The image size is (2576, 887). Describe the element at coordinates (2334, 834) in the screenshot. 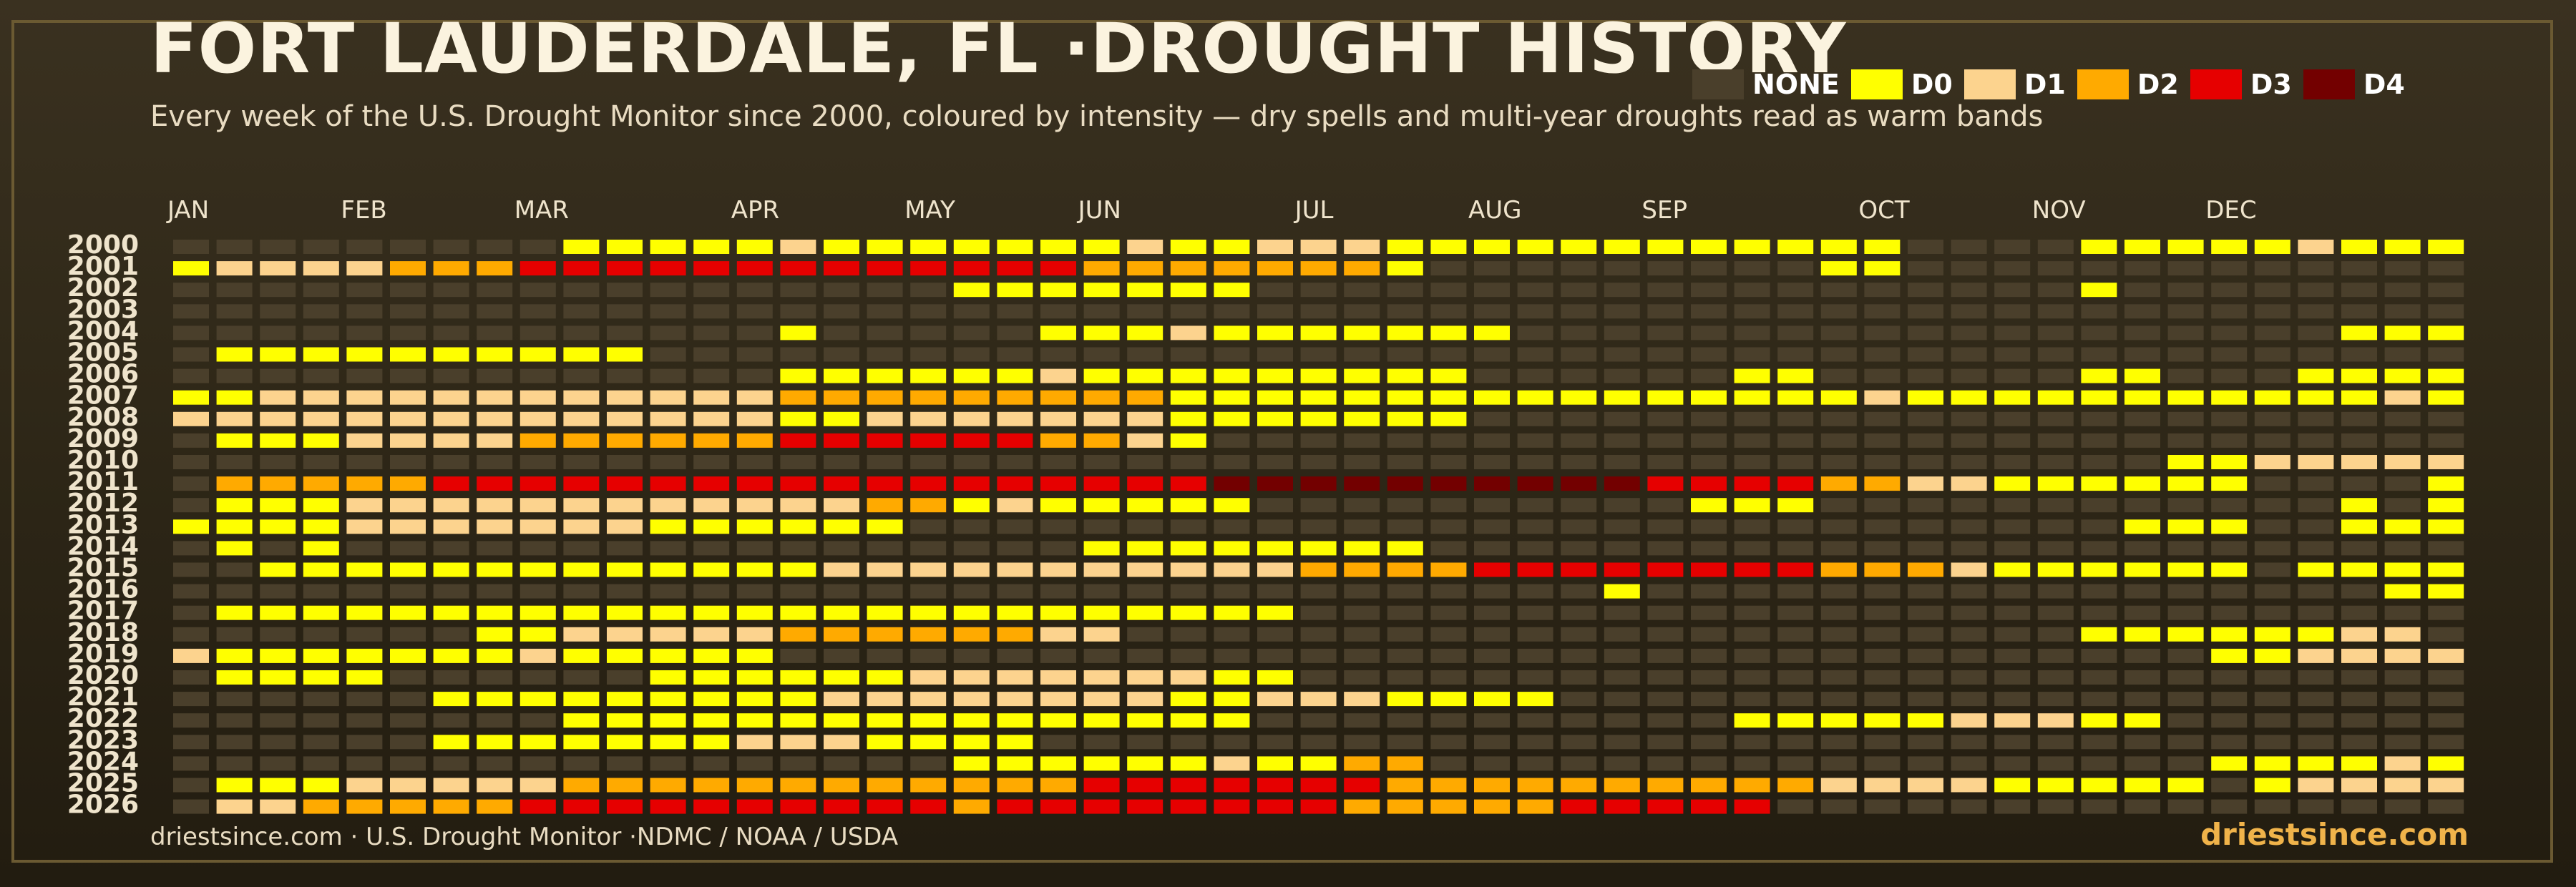

I see `brand-label: driestsince.com` at that location.